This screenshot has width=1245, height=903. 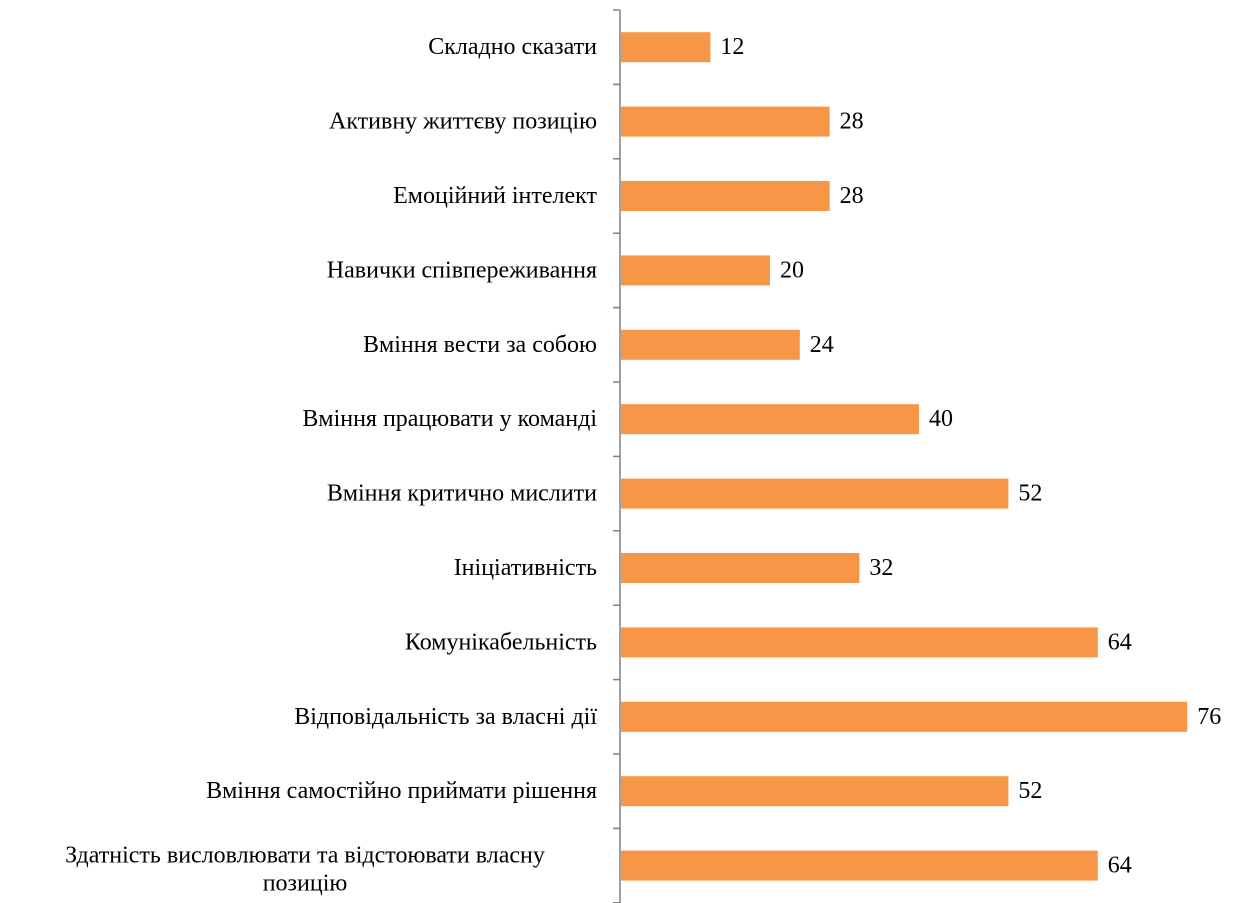 What do you see at coordinates (941, 419) in the screenshot?
I see `data-label: 40` at bounding box center [941, 419].